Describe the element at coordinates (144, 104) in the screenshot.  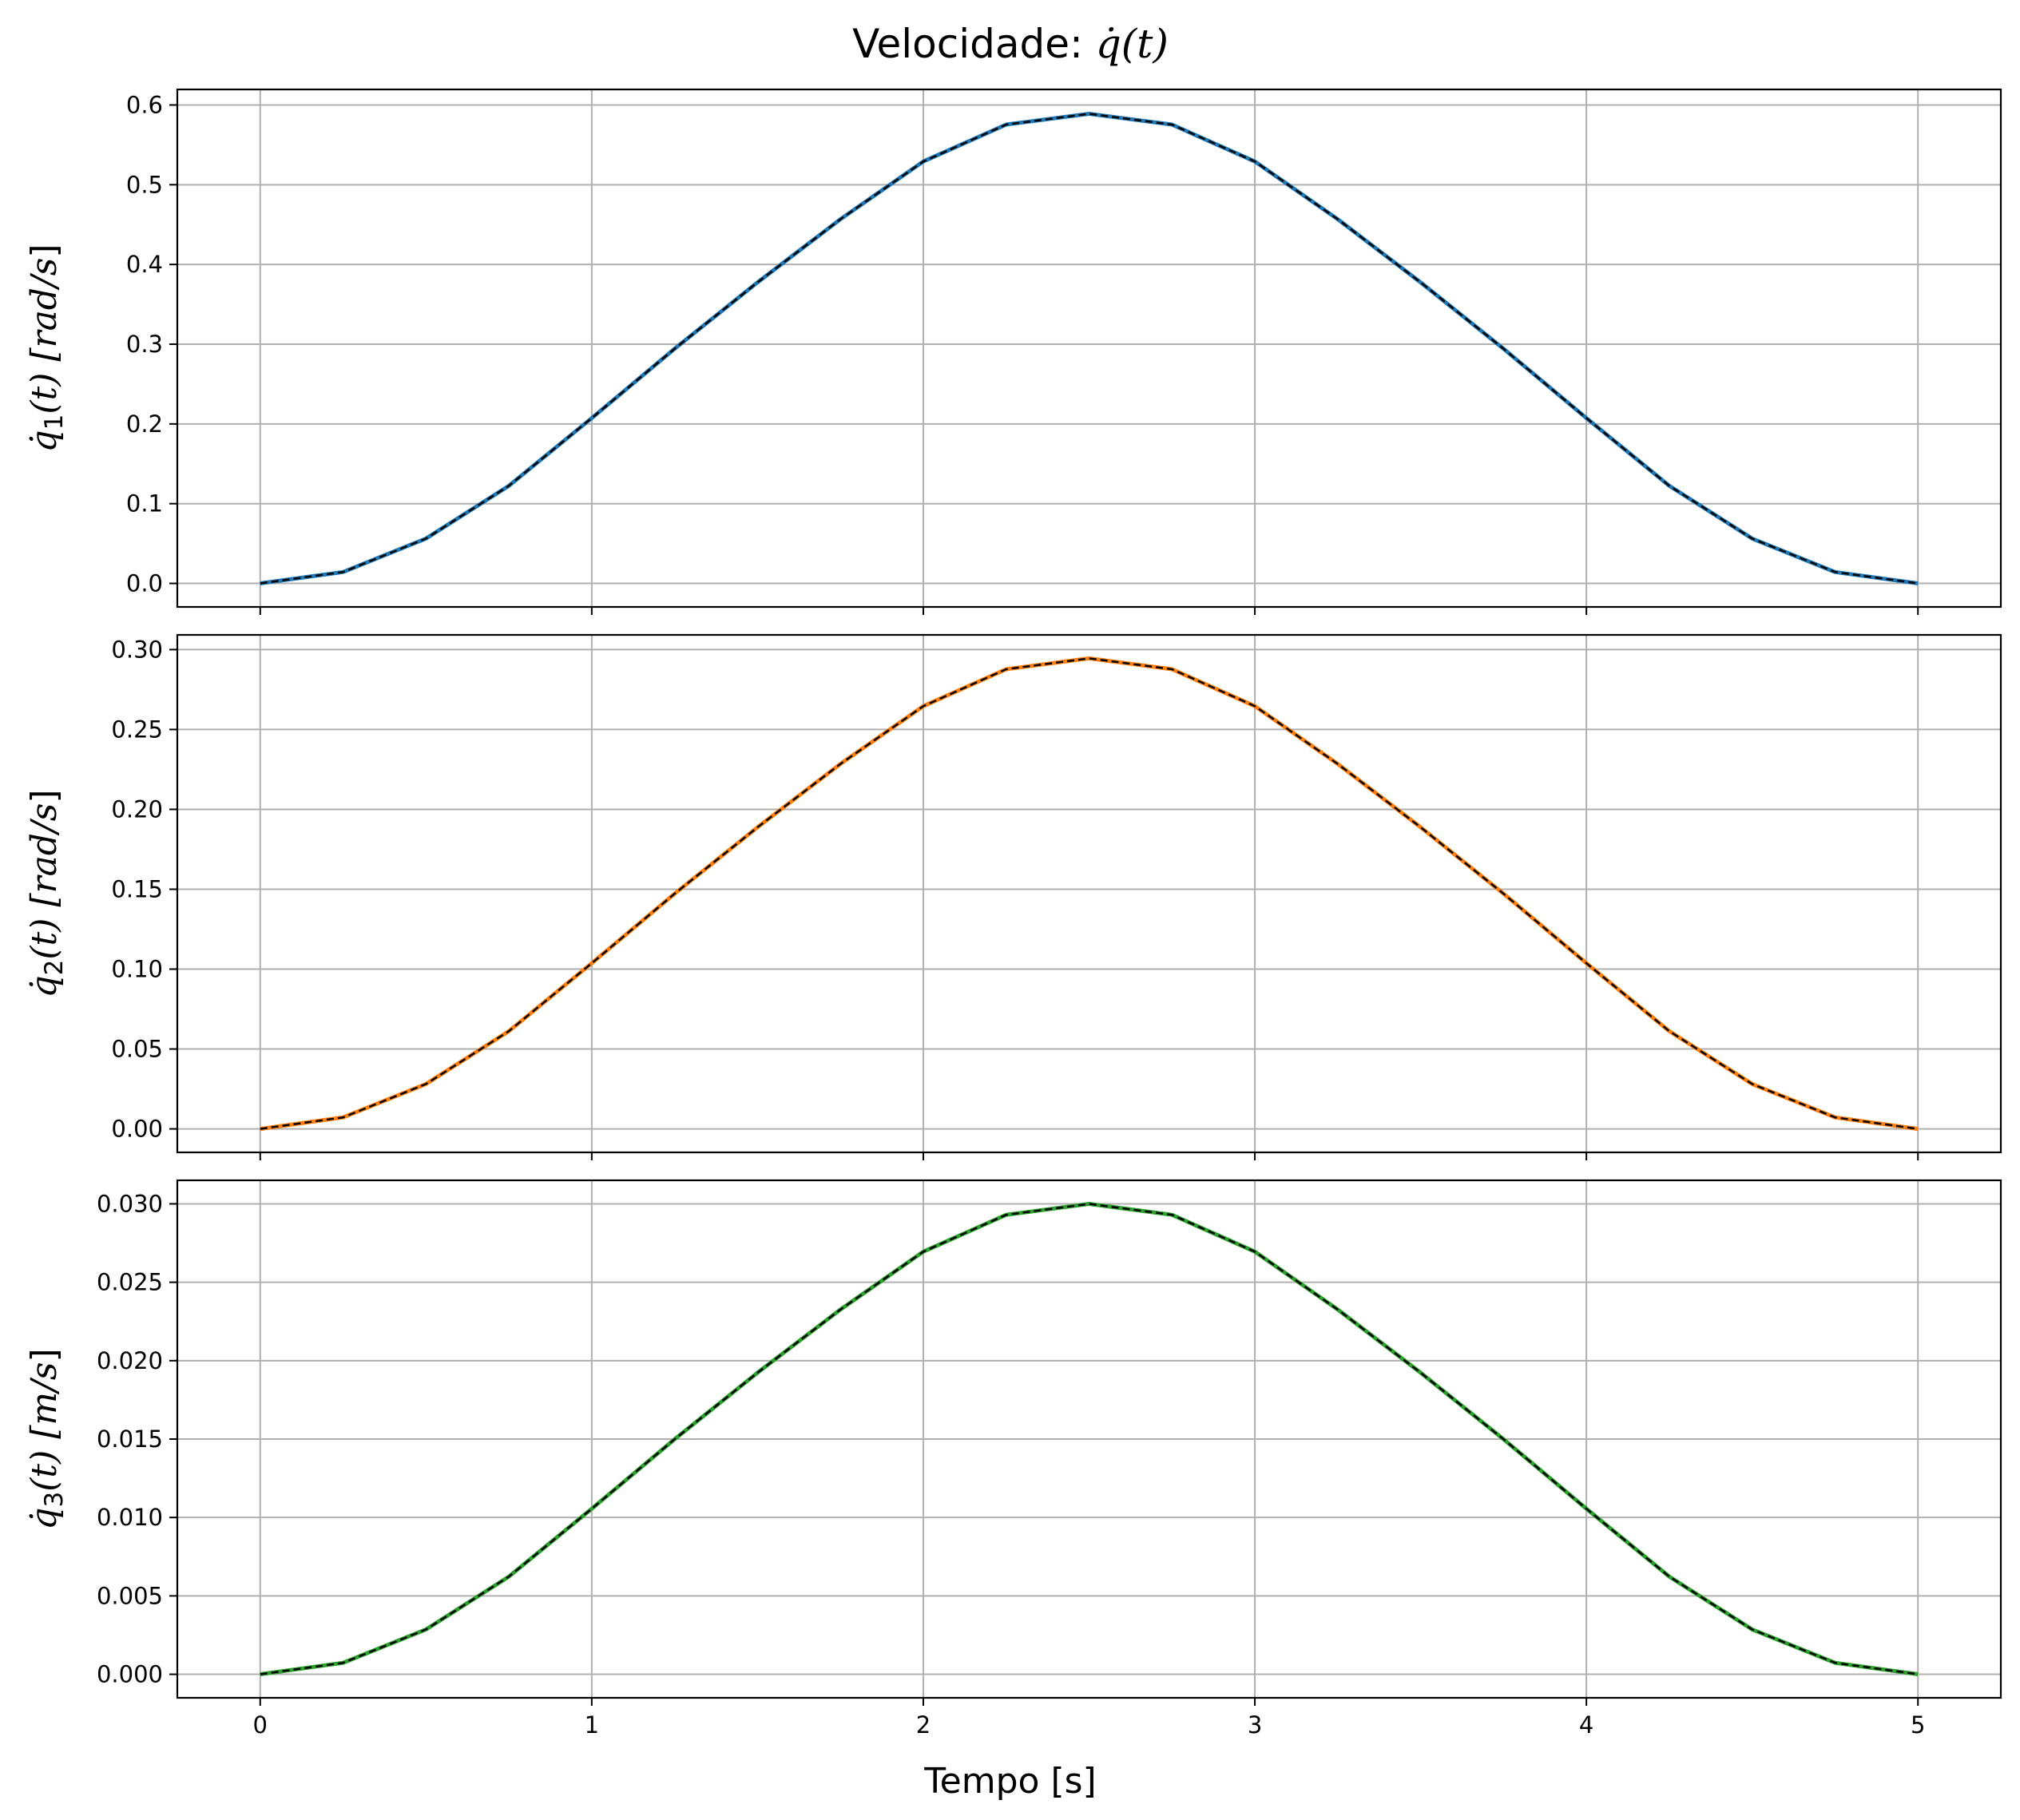
I see `y-tick-label: 0.6` at that location.